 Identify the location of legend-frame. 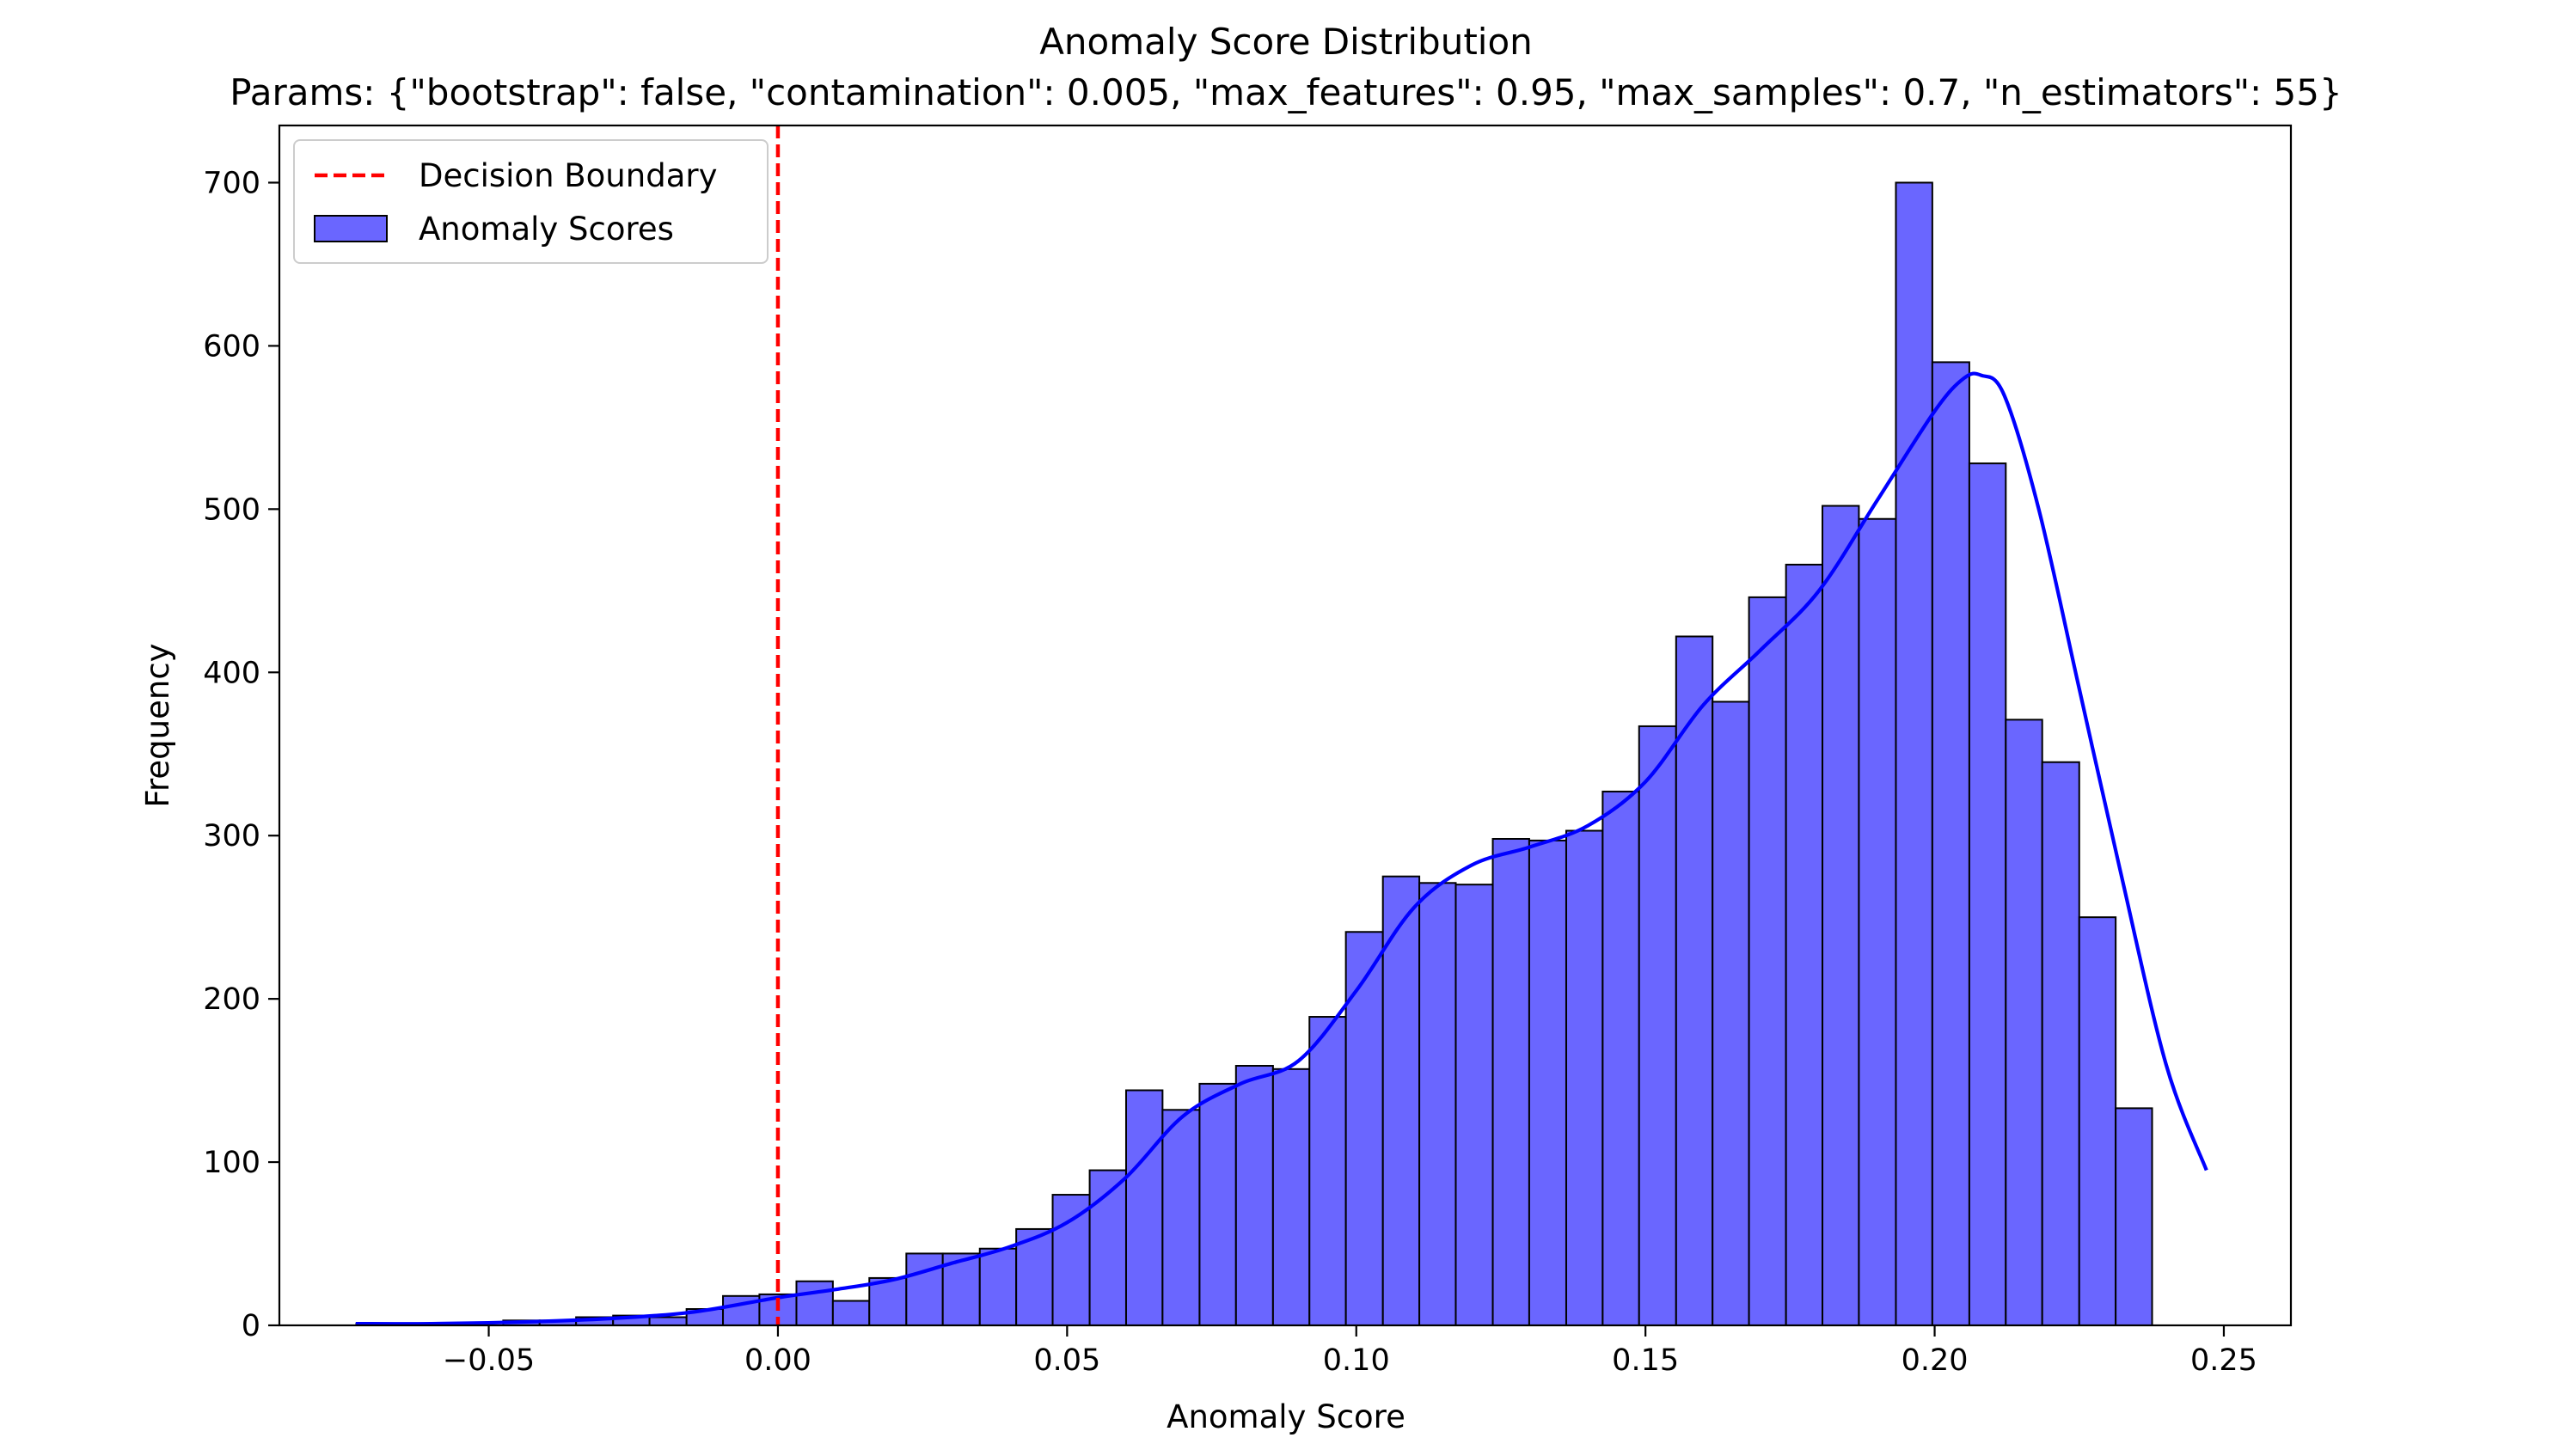
(531, 202).